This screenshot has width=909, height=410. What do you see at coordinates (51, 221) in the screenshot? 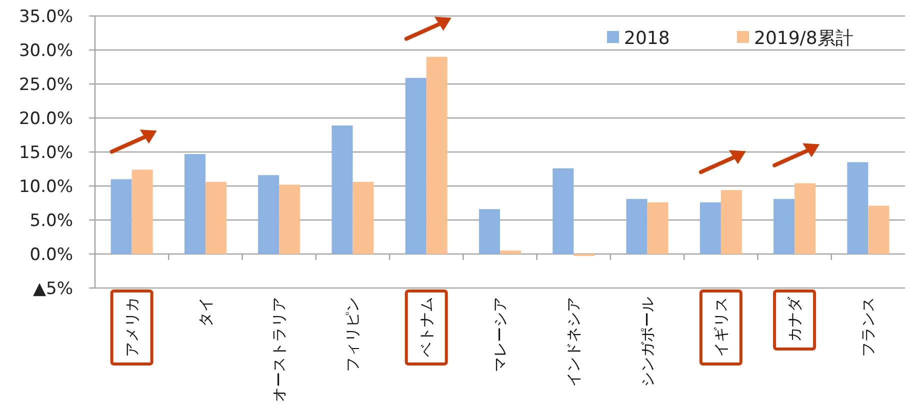
I see `y-tick-label: 5.0%` at bounding box center [51, 221].